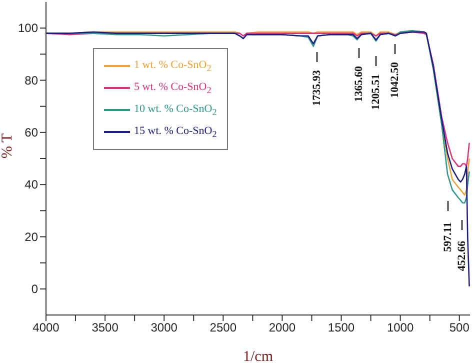 This screenshot has height=363, width=474. What do you see at coordinates (173, 88) in the screenshot?
I see `legend-label: 5 wt. % Co-SnO$_{2}$` at bounding box center [173, 88].